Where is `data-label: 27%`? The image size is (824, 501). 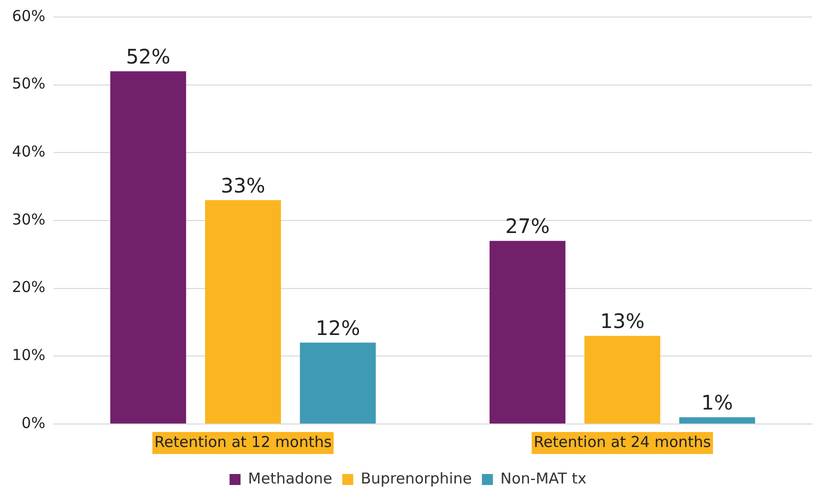
data-label: 27% is located at coordinates (527, 226).